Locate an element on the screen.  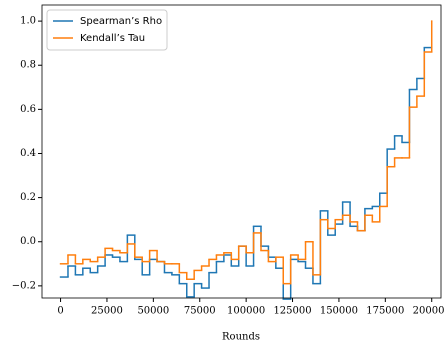
legend-label: Spearman’s Rho is located at coordinates (121, 21).